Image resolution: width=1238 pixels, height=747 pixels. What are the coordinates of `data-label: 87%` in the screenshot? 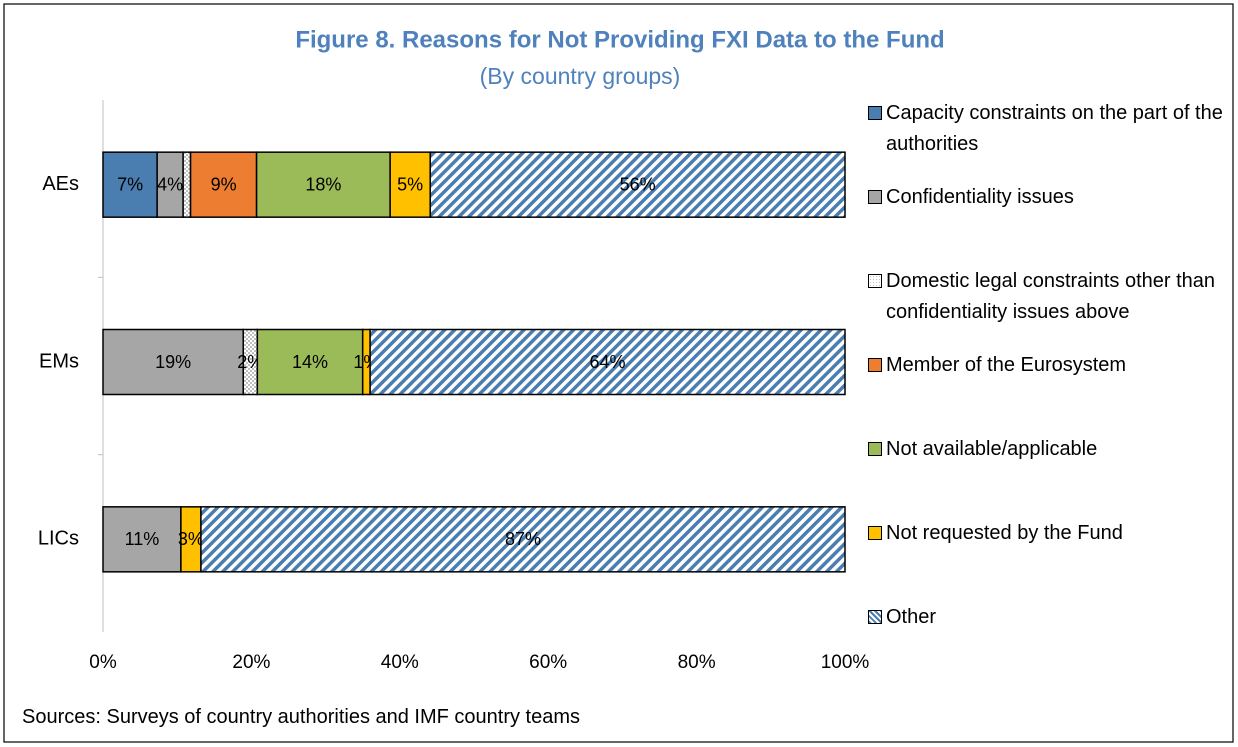 It's located at (523, 539).